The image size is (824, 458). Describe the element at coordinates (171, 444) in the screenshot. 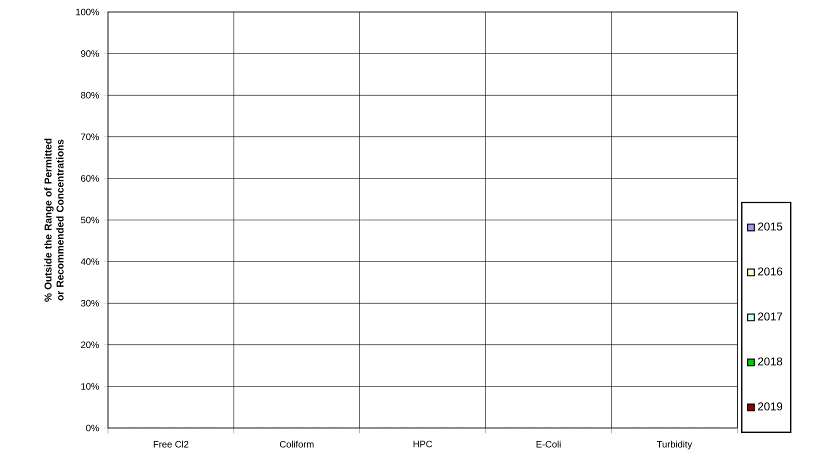

I see `x-tick-label: Free Cl2` at that location.